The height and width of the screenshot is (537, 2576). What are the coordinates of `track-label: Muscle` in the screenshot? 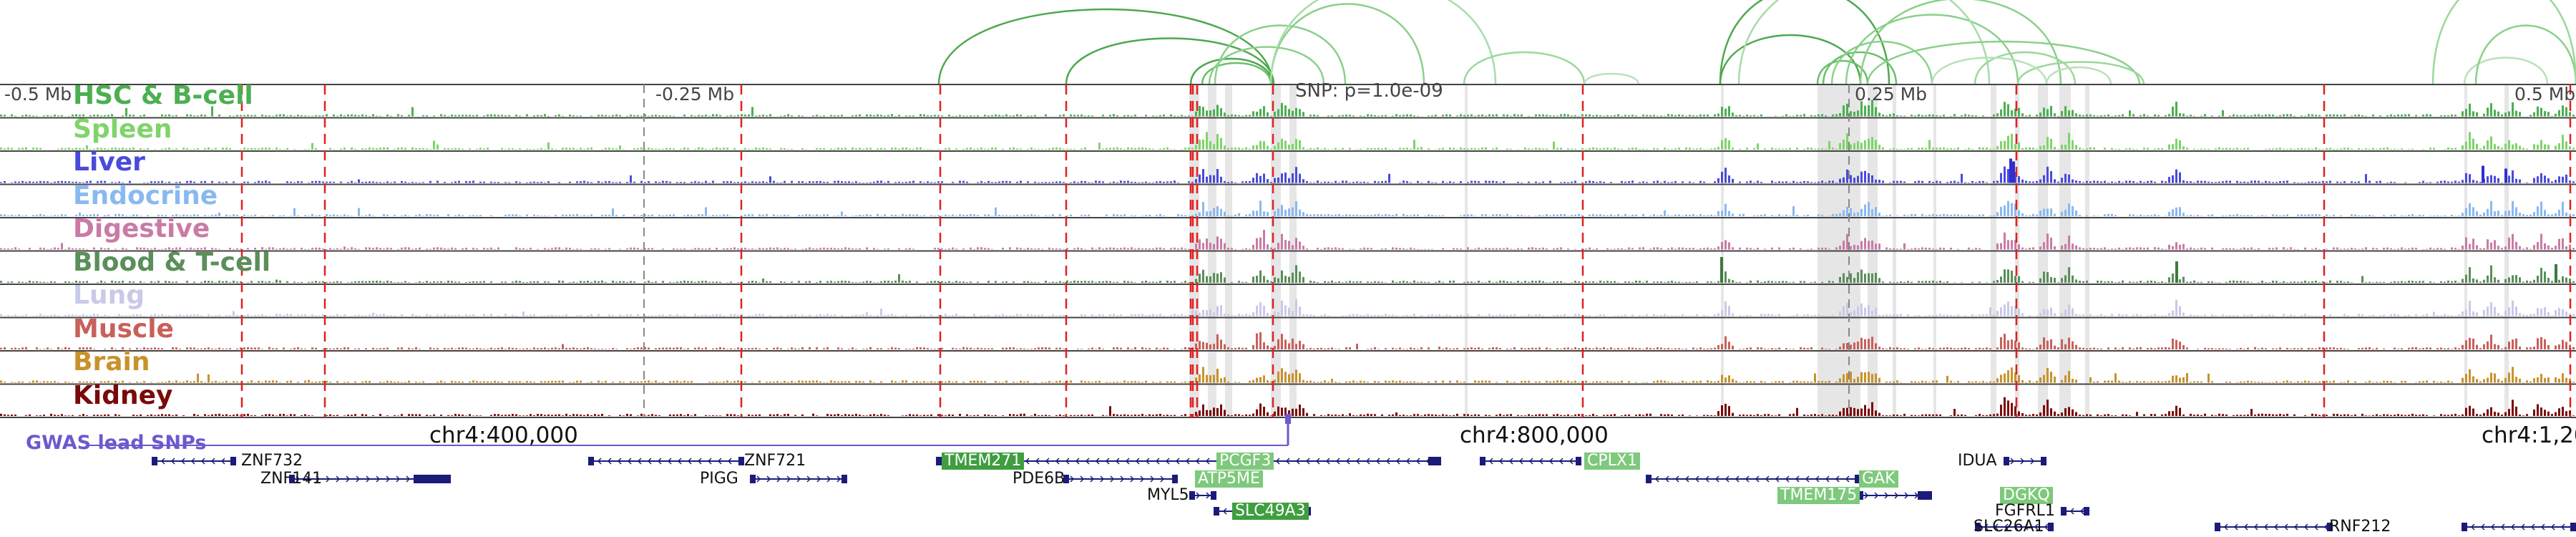 It's located at (123, 329).